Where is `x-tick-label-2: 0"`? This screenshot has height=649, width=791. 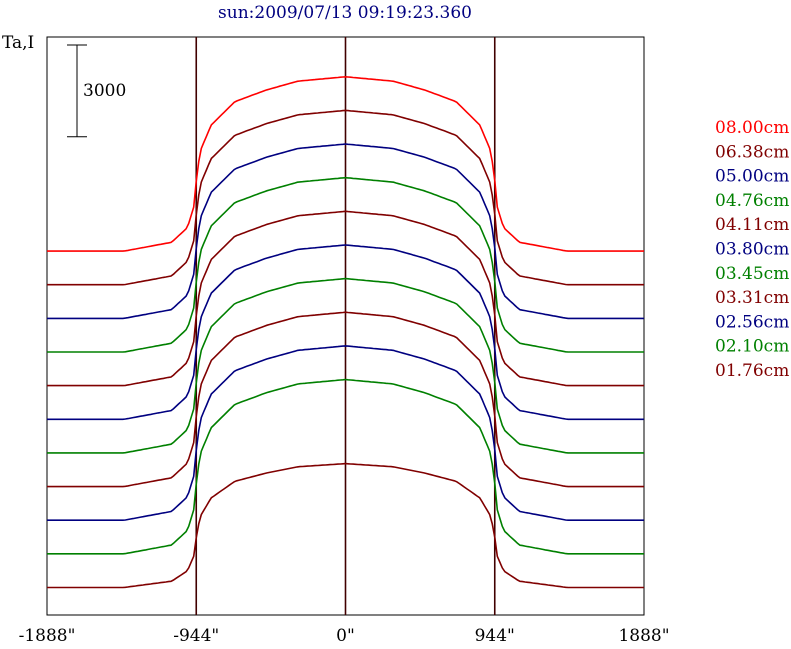
x-tick-label-2: 0" is located at coordinates (345, 636).